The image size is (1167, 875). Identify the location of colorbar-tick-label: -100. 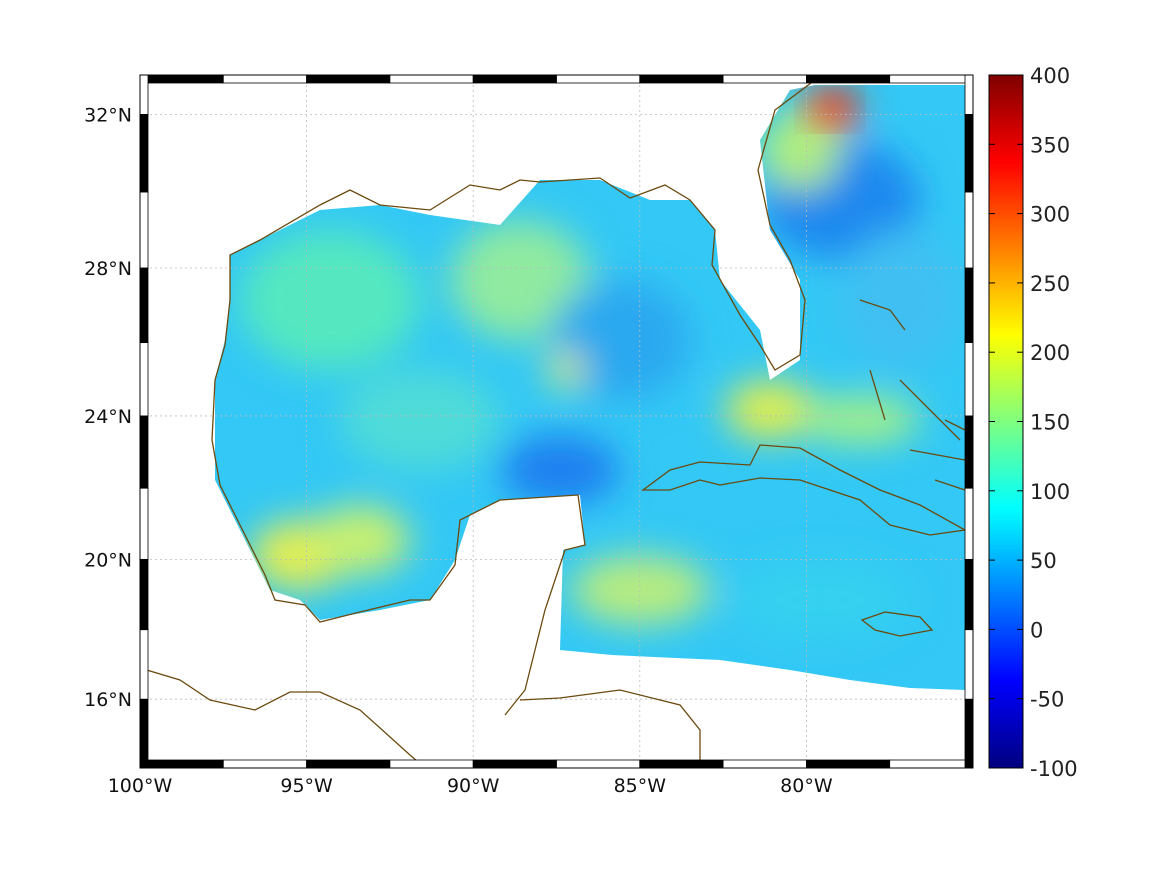
(1054, 769).